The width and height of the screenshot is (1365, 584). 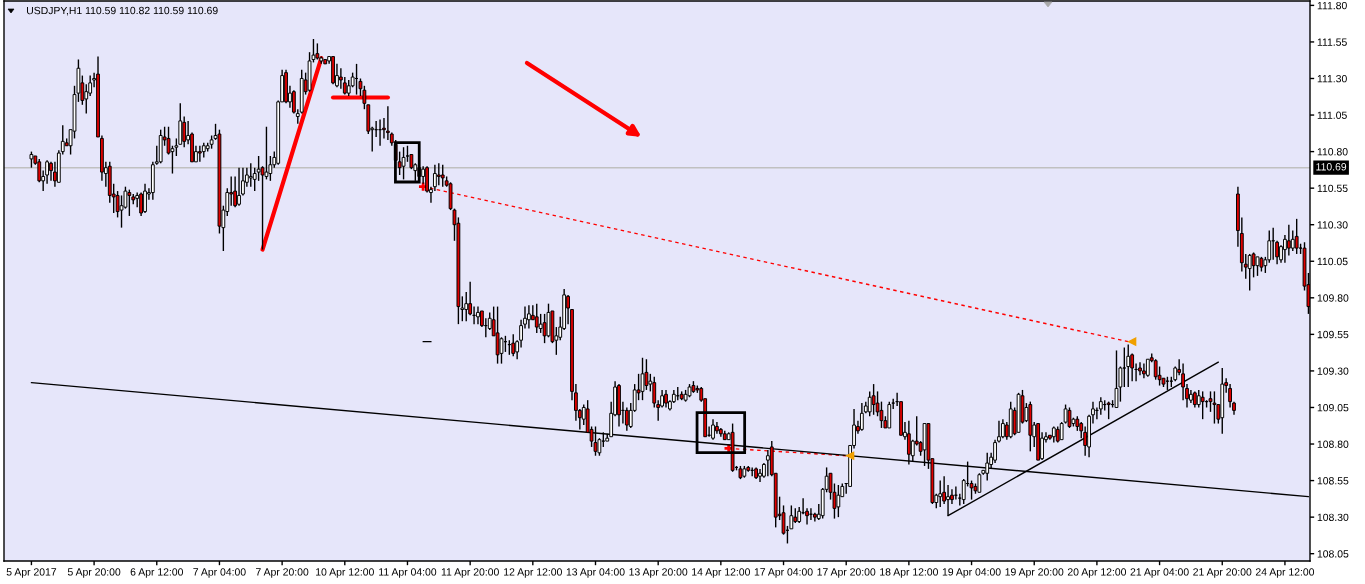 What do you see at coordinates (282, 573) in the screenshot?
I see `x-tick-label: 7 Apr 20:00` at bounding box center [282, 573].